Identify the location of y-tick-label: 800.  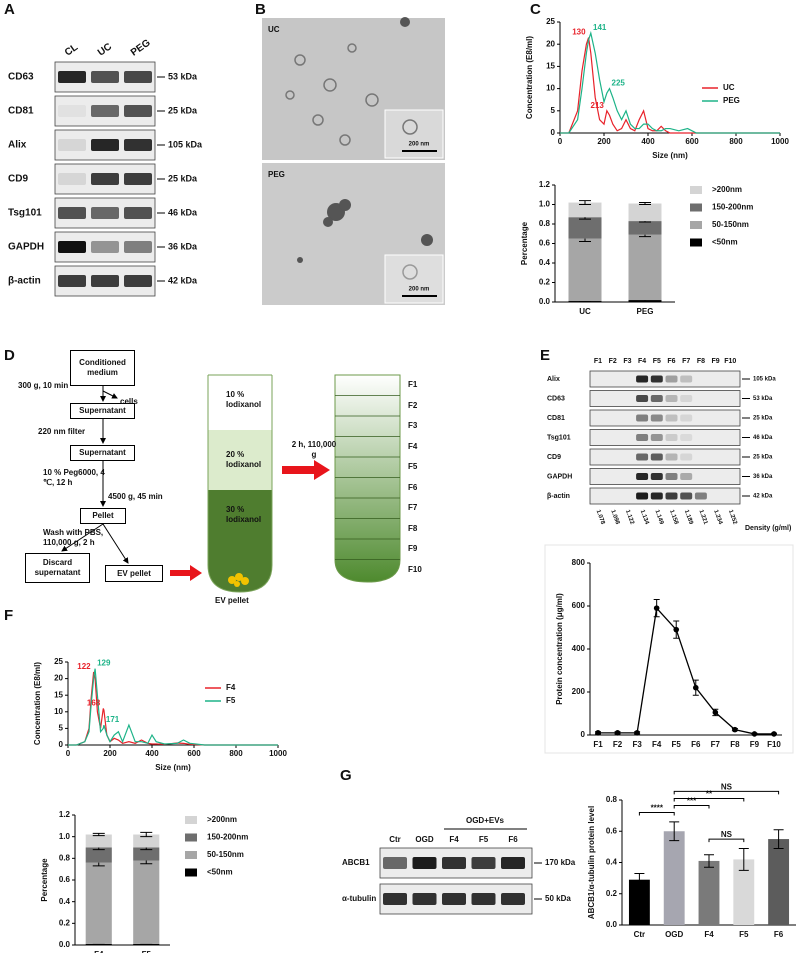
(579, 562).